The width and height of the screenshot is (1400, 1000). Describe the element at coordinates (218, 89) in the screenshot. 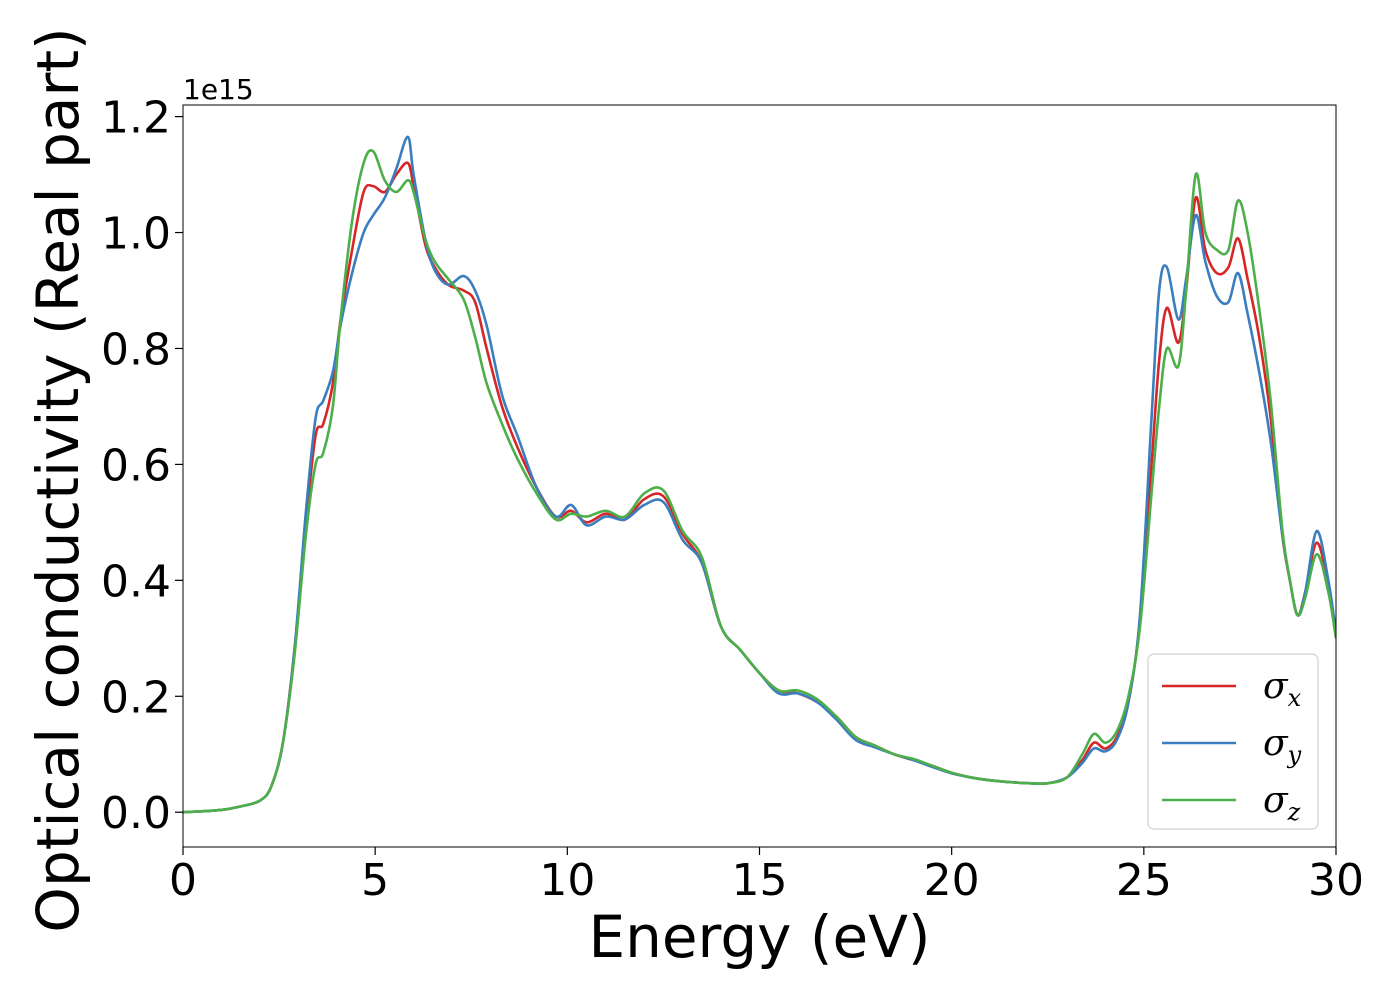

I see `y-offset-label: 1e15` at that location.